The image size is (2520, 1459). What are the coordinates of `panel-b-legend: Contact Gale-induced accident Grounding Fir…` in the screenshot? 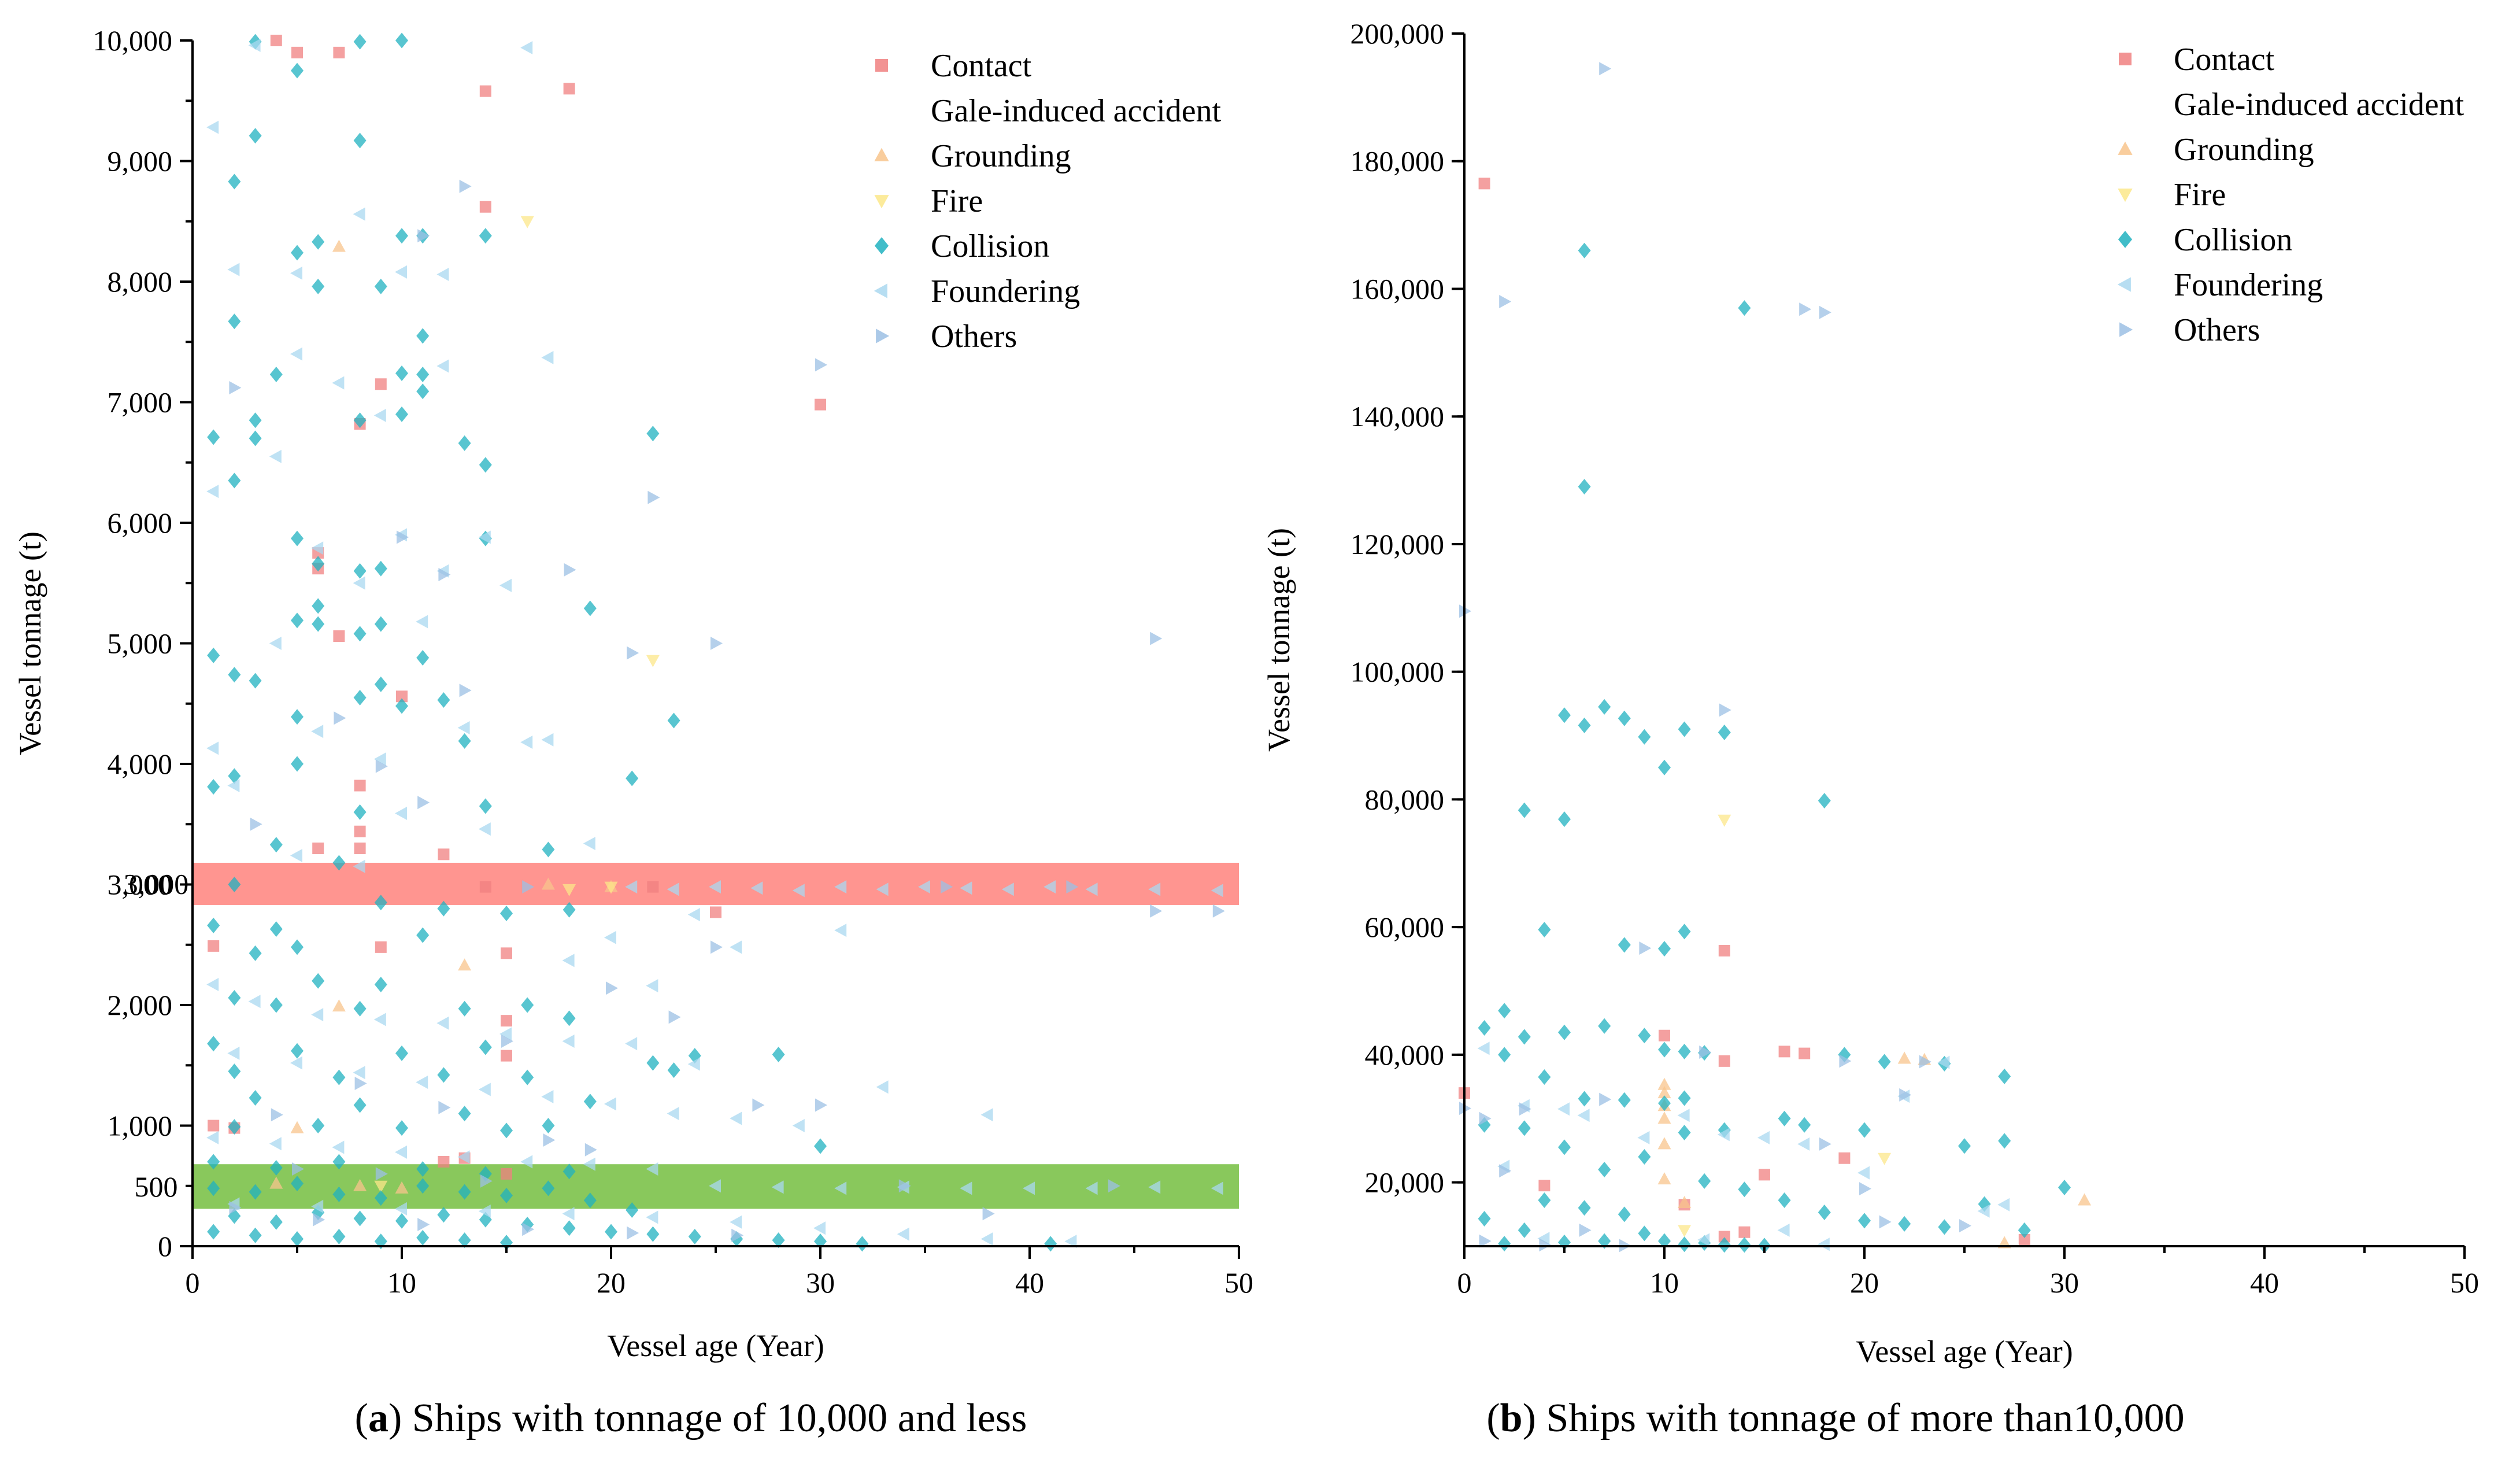 It's located at (2291, 195).